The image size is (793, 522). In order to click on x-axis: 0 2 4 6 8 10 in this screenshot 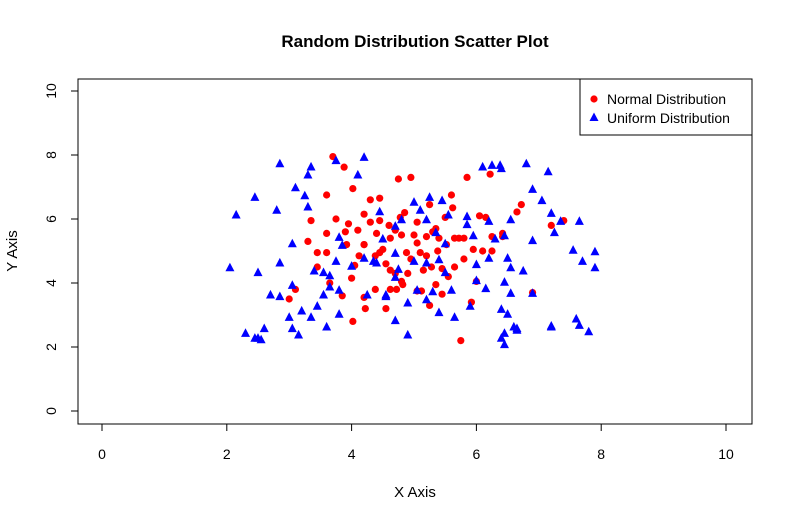, I will do `click(416, 442)`.